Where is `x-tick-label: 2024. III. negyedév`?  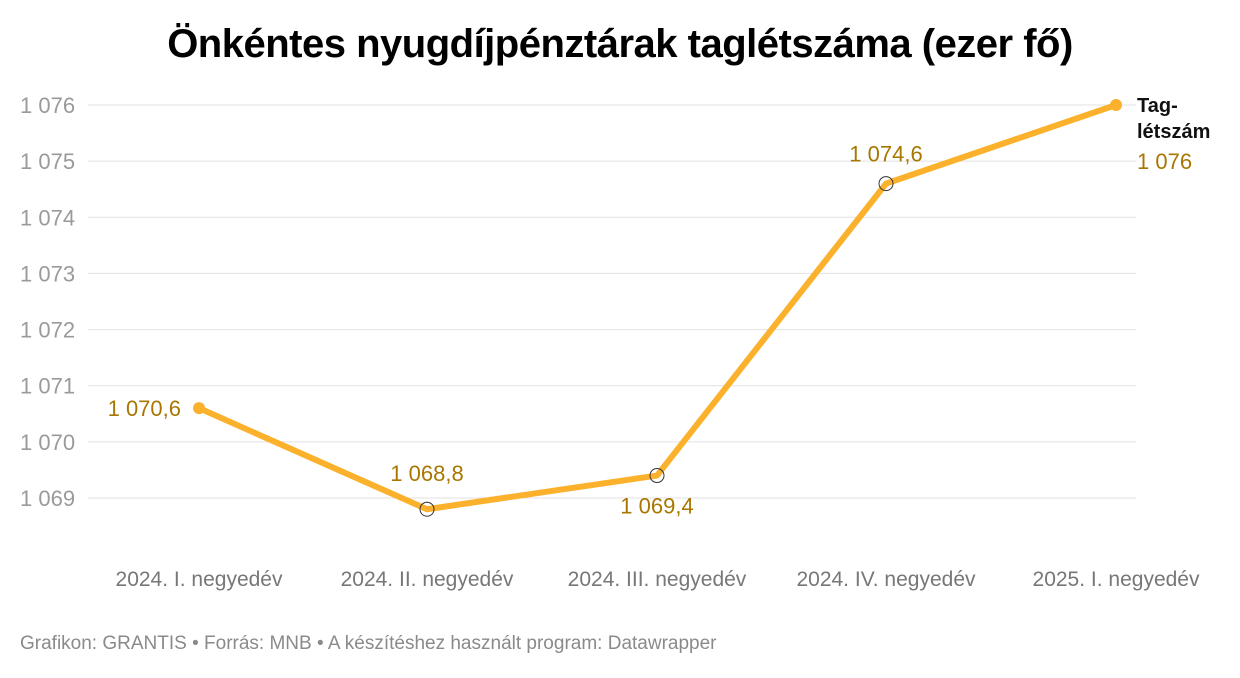
x-tick-label: 2024. III. negyedév is located at coordinates (657, 579).